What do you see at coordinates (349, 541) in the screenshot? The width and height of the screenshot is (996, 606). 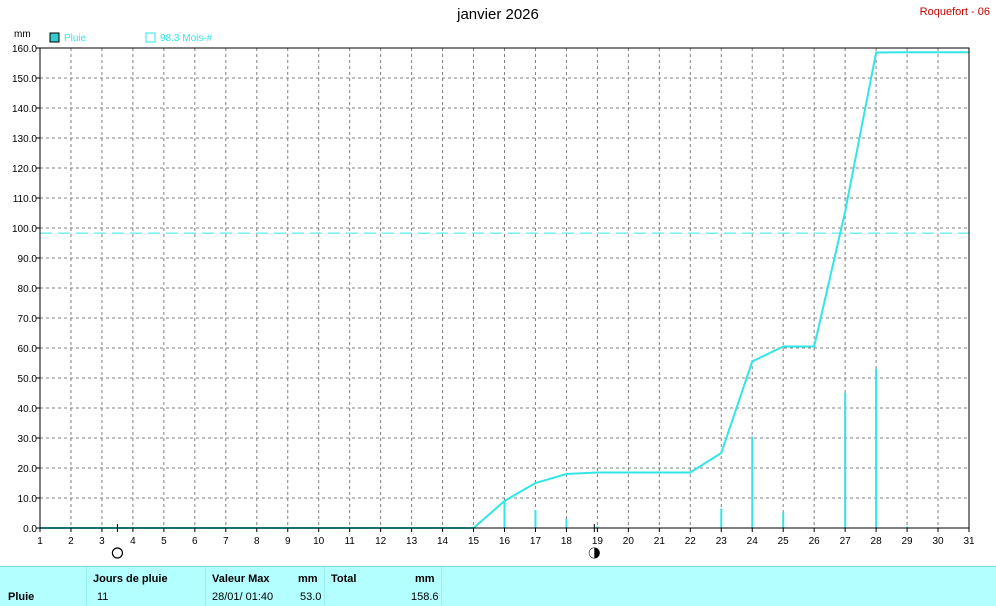 I see `x-tick-label: 11` at bounding box center [349, 541].